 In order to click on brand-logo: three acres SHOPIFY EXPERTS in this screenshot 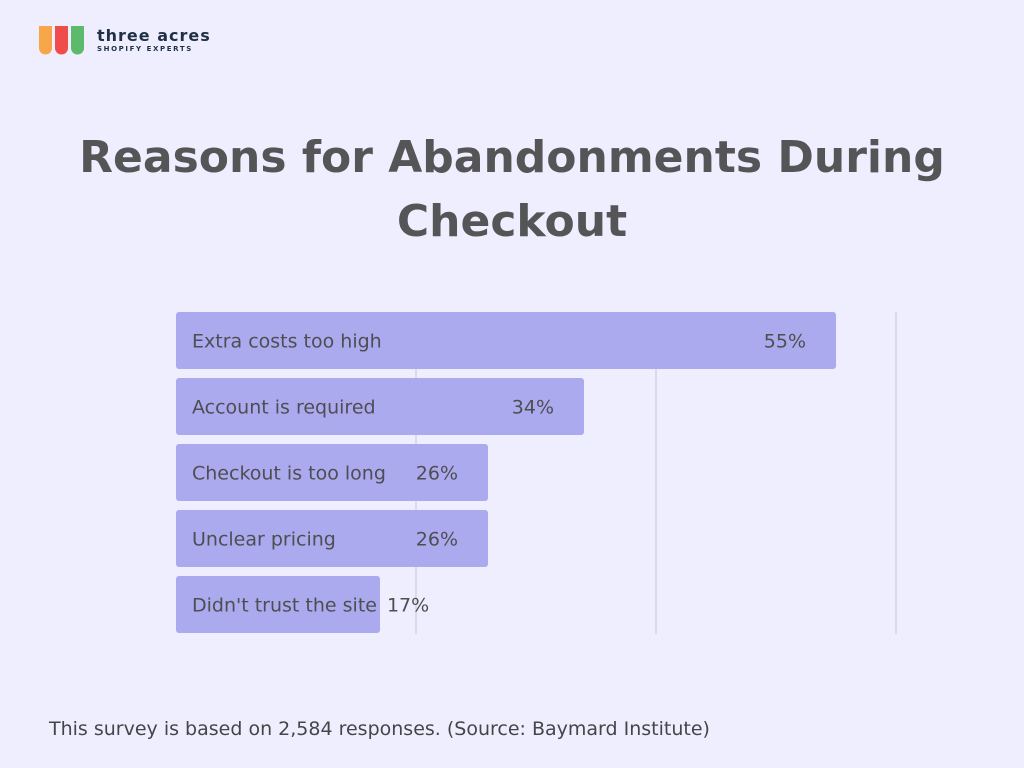, I will do `click(125, 41)`.